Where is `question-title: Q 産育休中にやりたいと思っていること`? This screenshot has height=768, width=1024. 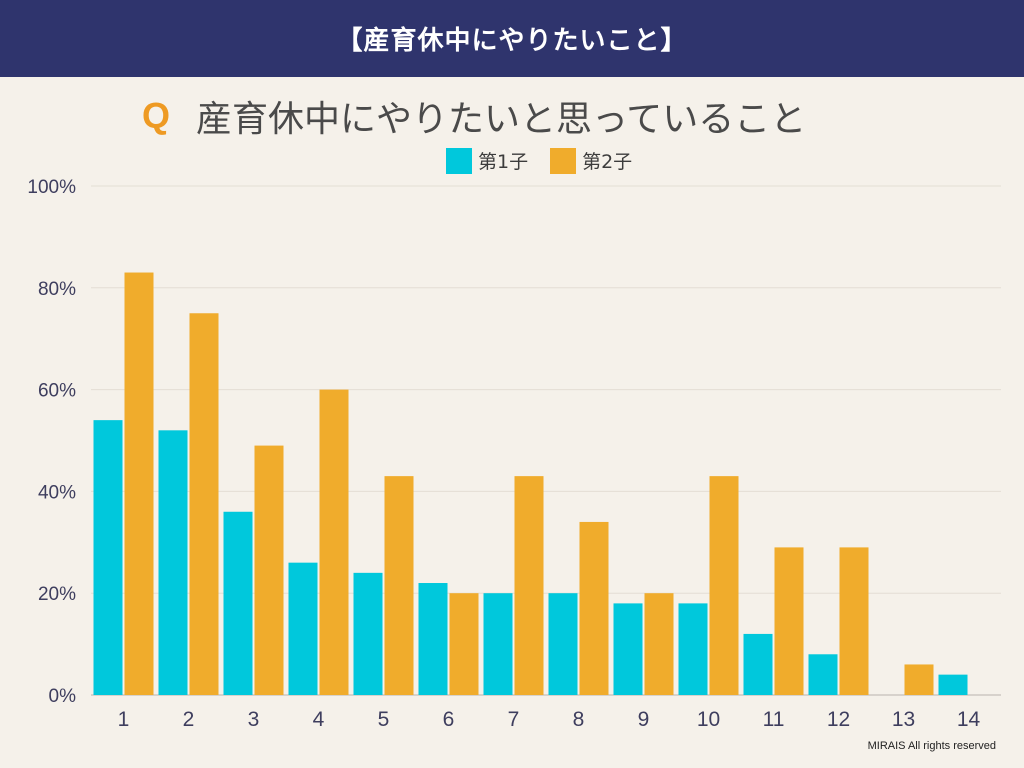 question-title: Q 産育休中にやりたいと思っていること is located at coordinates (474, 116).